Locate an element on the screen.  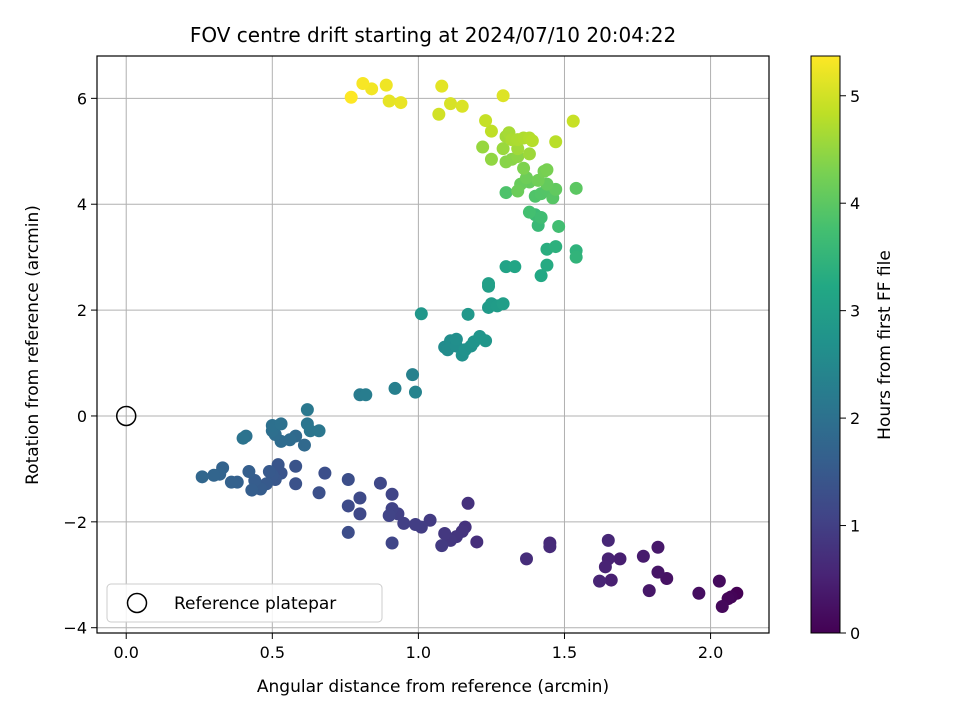
y-tick-label: 2 is located at coordinates (82, 310).